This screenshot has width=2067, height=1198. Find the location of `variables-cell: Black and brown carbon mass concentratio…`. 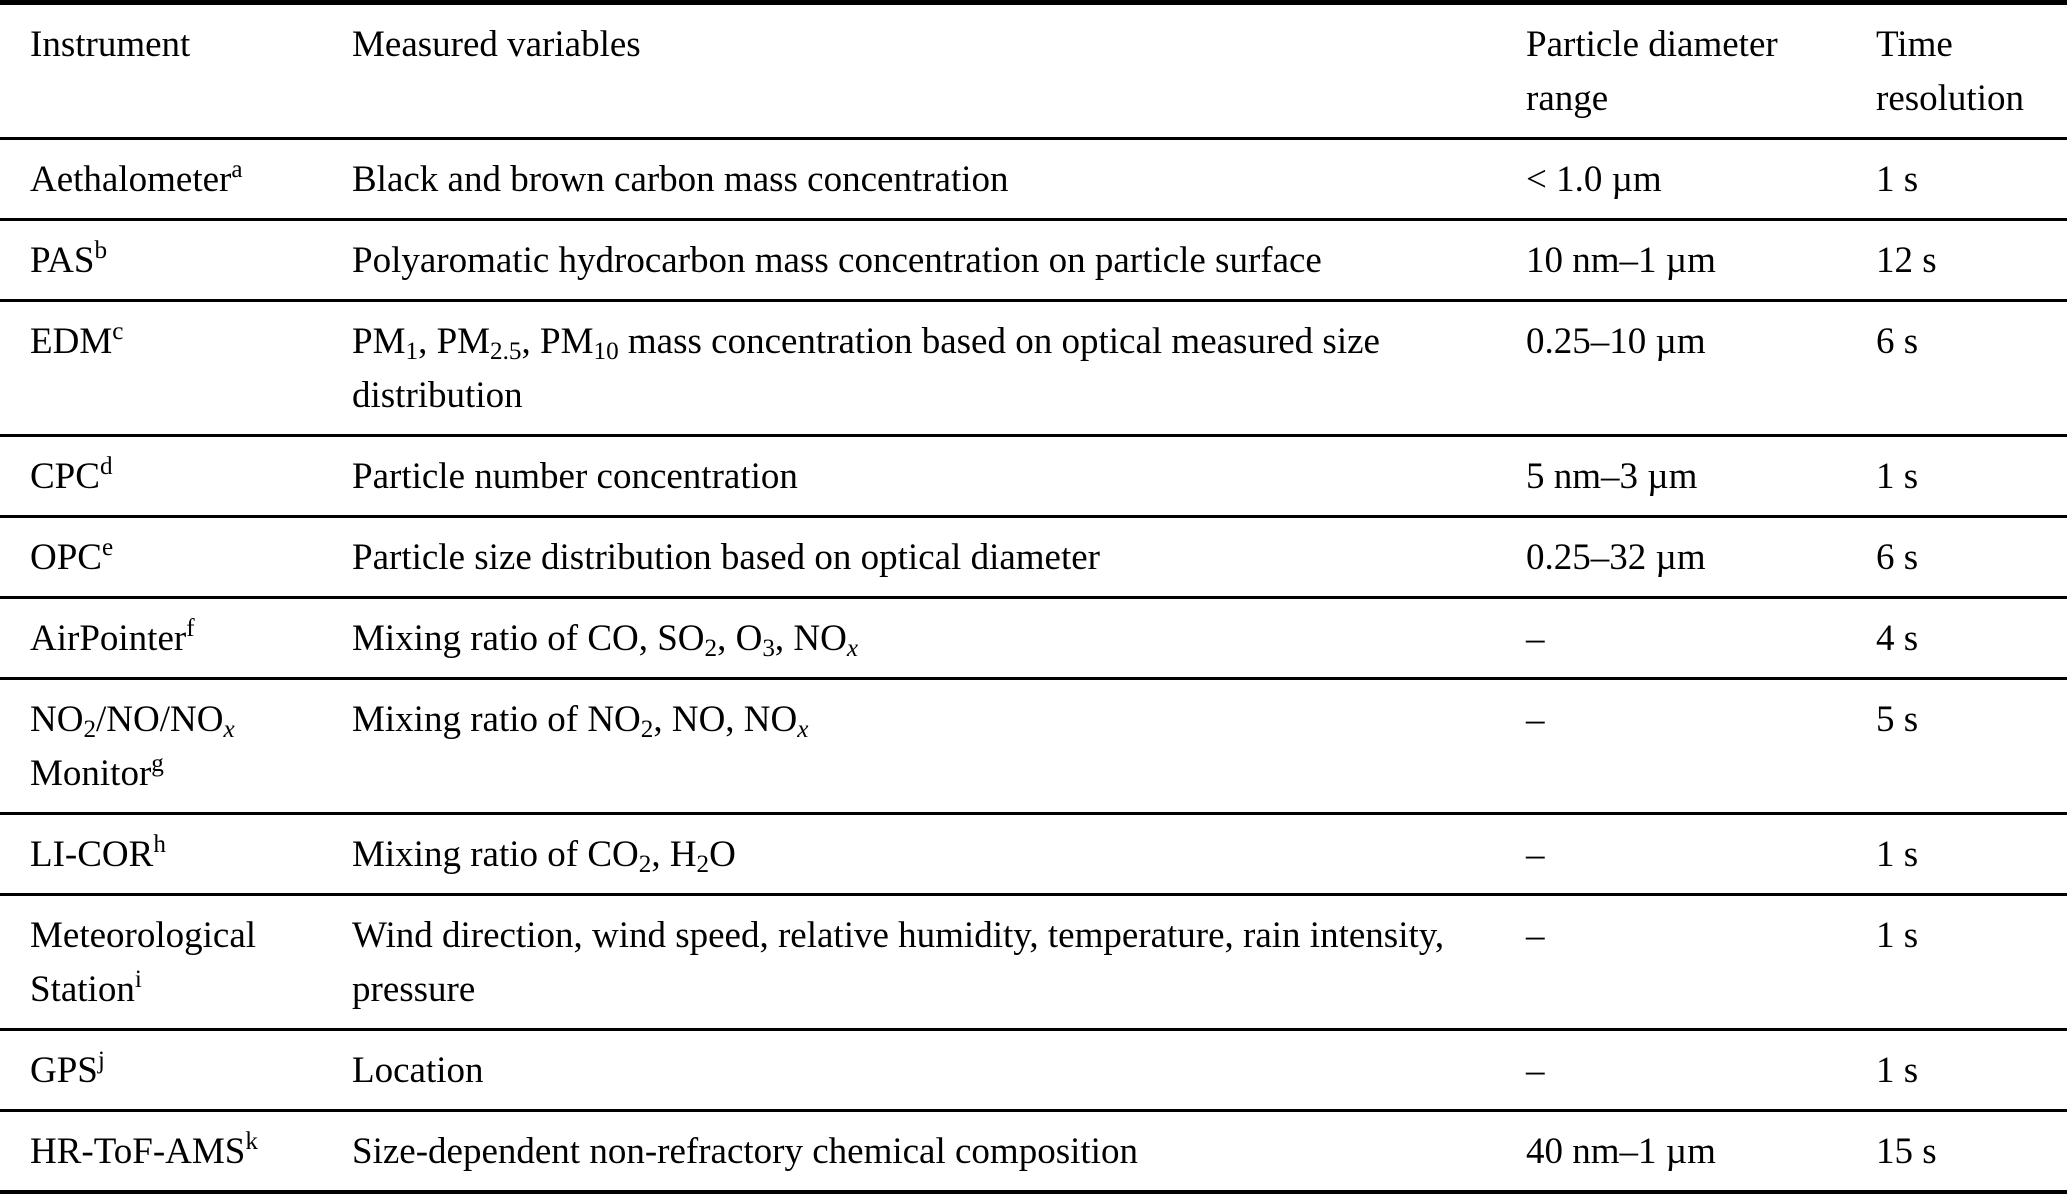

variables-cell: Black and brown carbon mass concentratio… is located at coordinates (939, 179).